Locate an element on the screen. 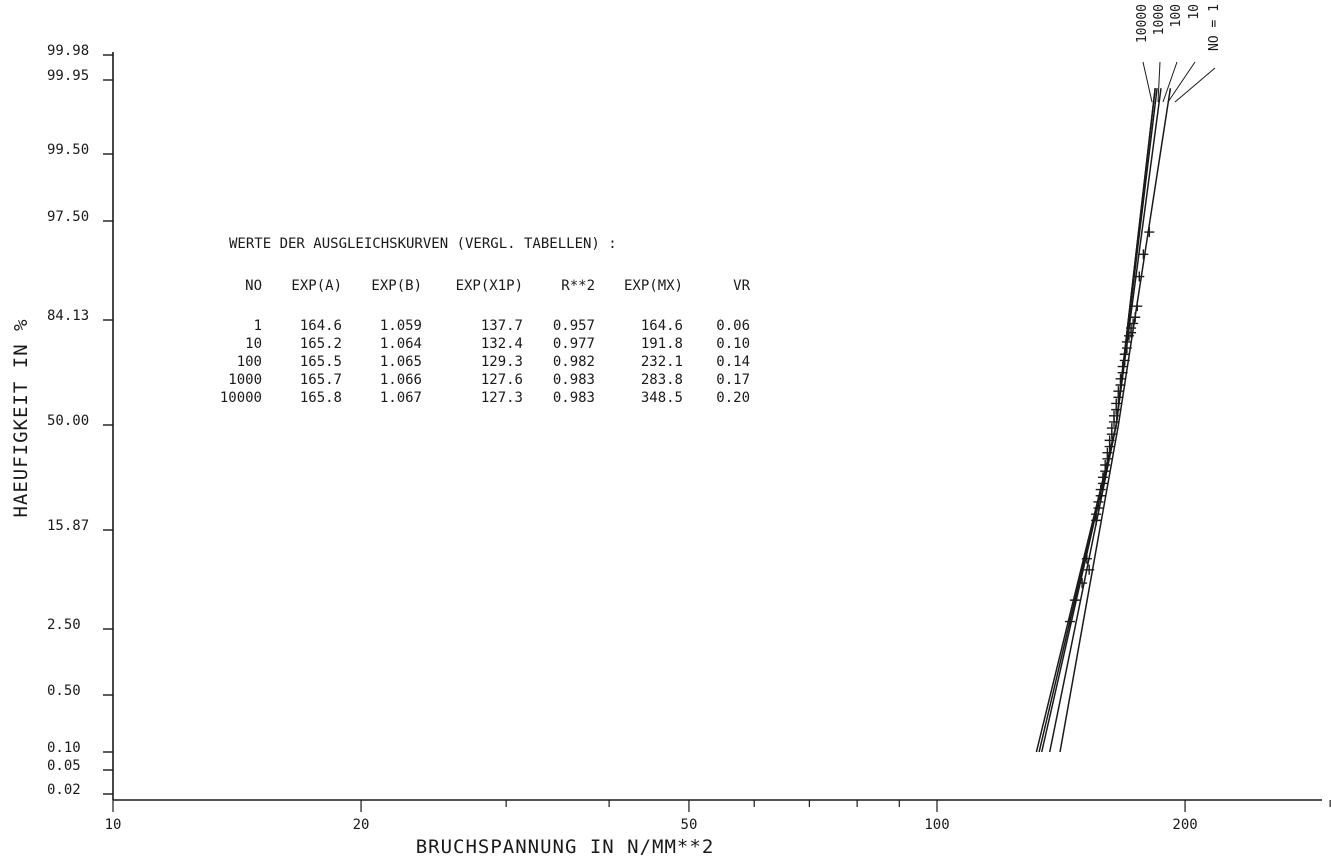 The width and height of the screenshot is (1331, 860). table-cell: 1.059 is located at coordinates (401, 326).